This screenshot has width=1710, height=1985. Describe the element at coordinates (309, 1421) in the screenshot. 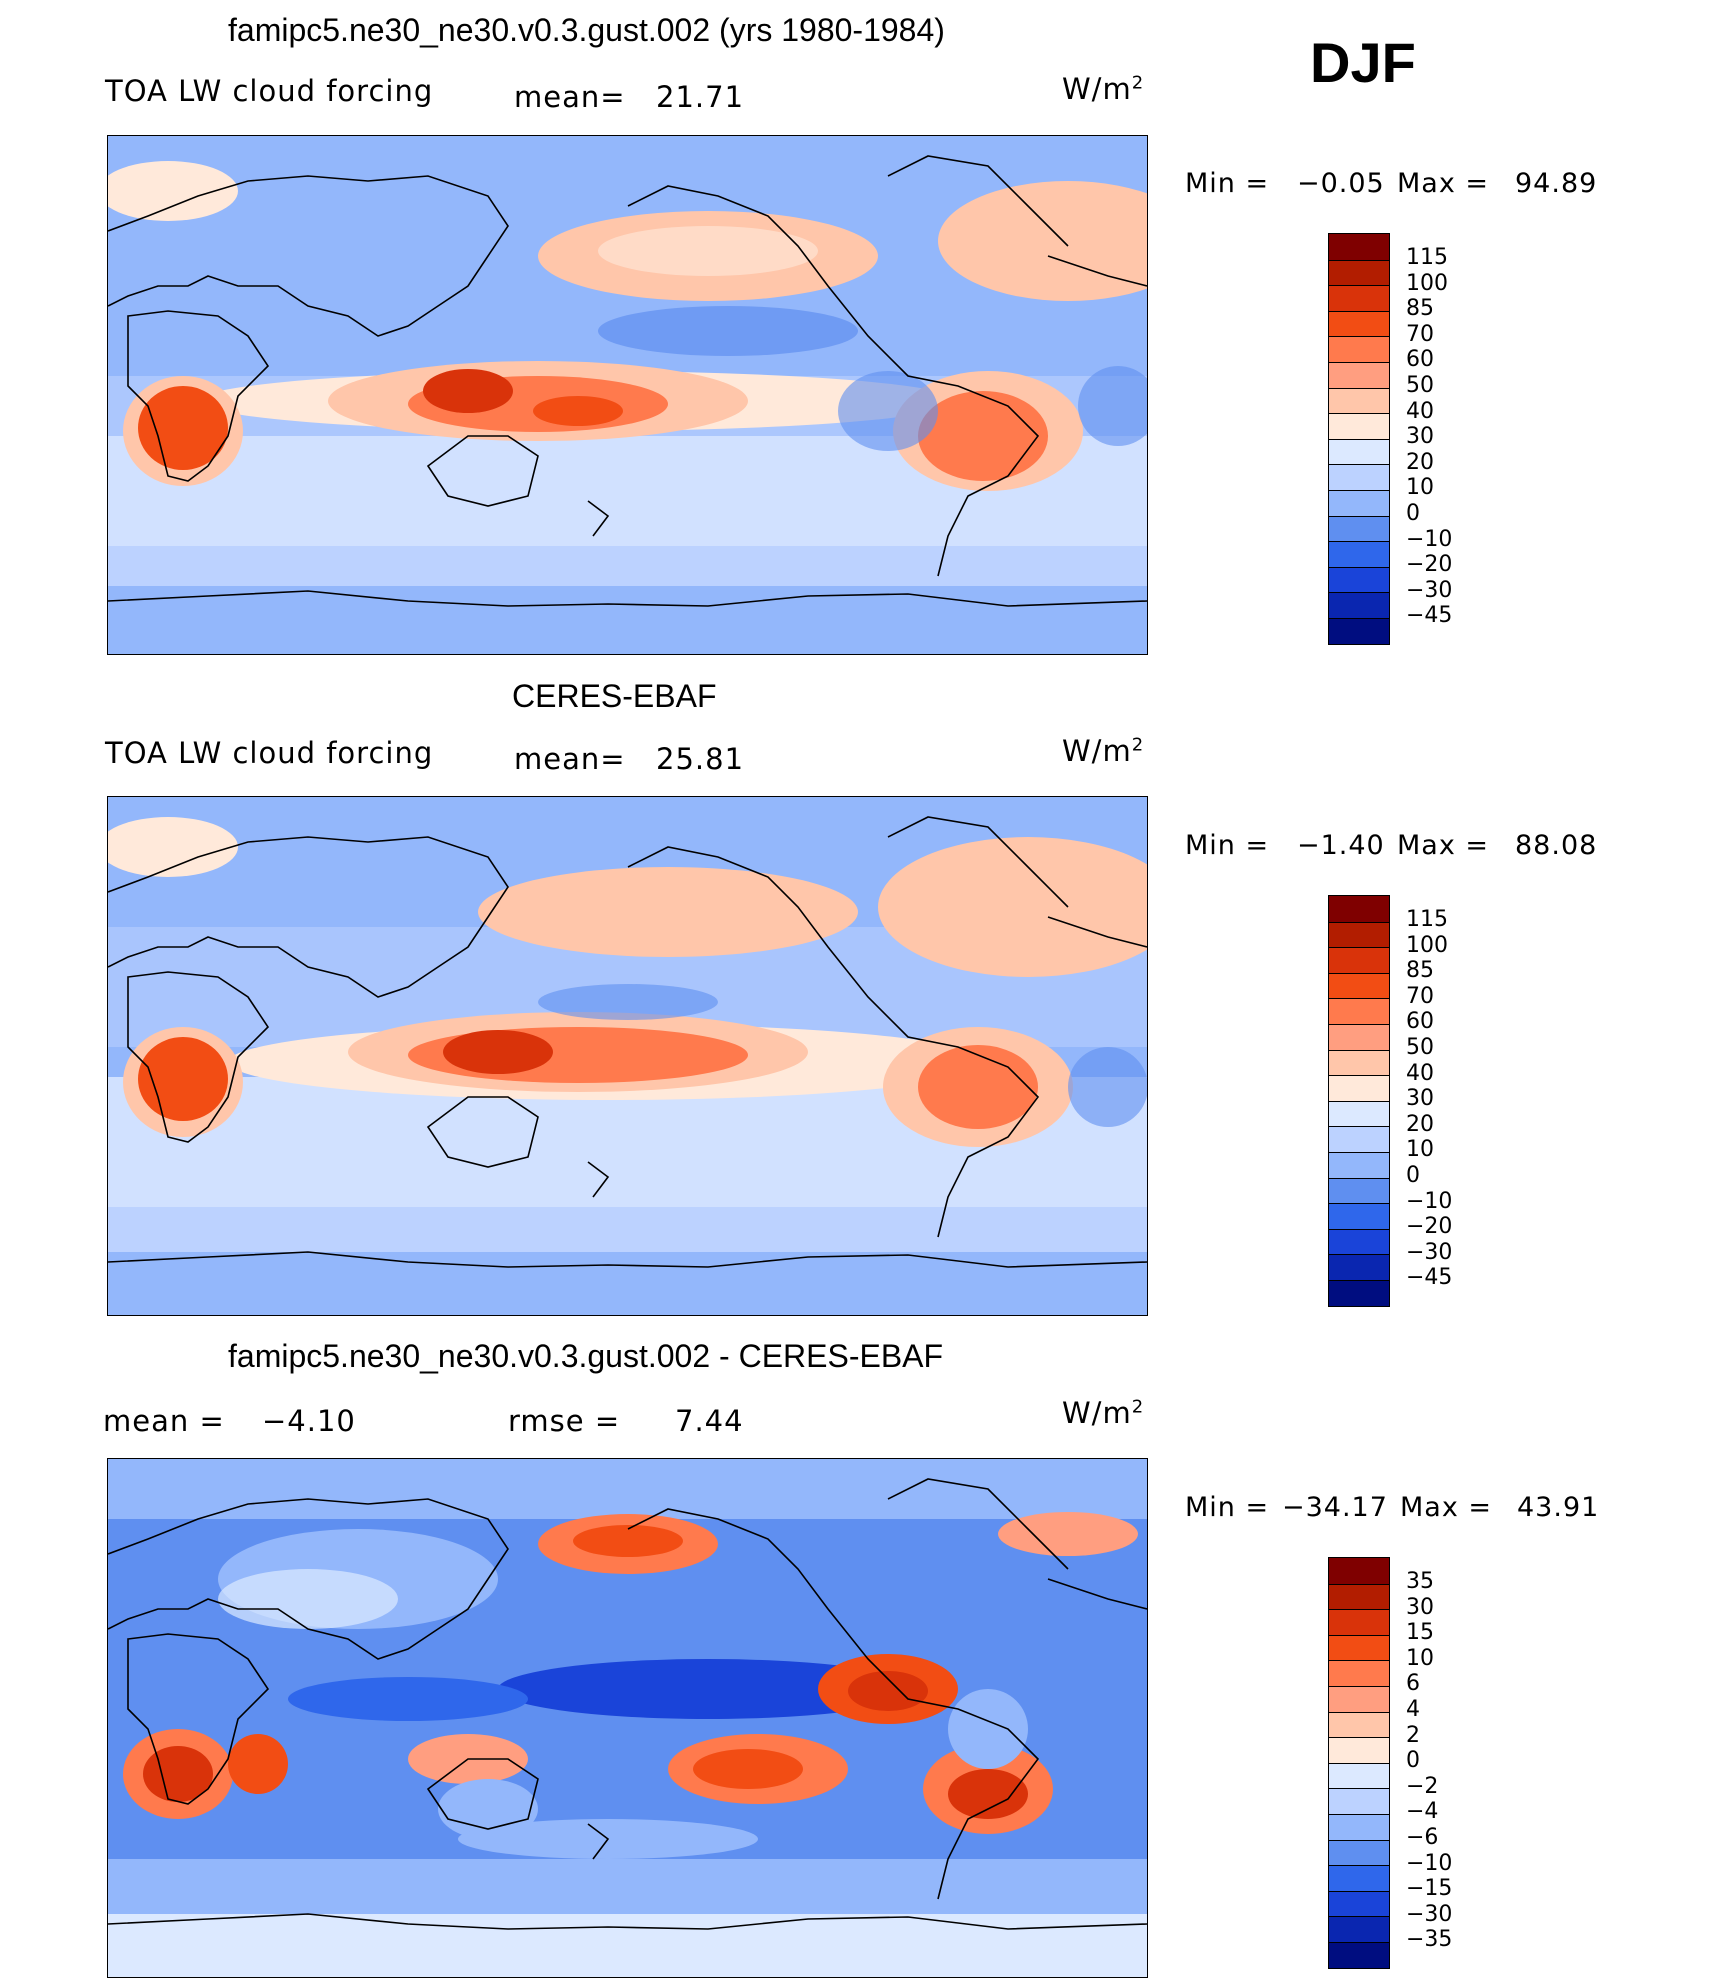

I see `panel-3-mean-value: −4.10` at that location.